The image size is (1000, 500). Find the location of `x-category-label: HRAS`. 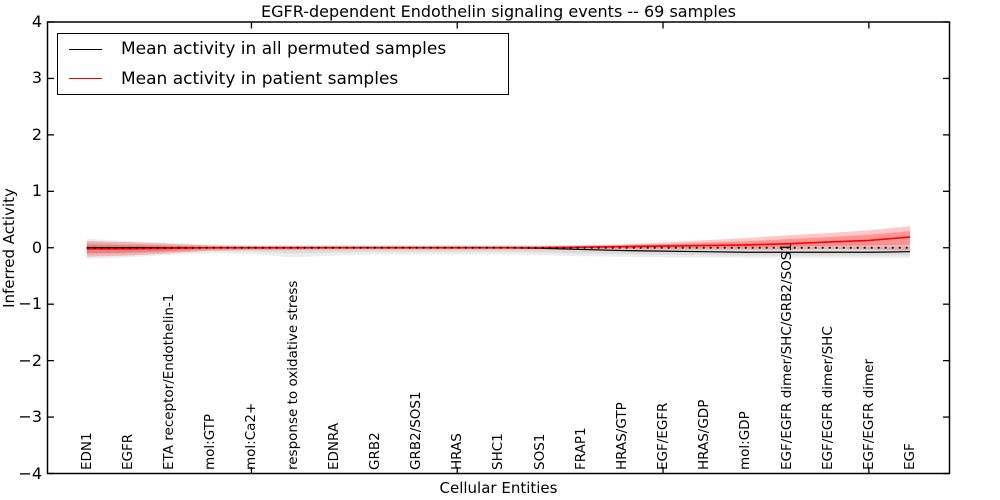

x-category-label: HRAS is located at coordinates (457, 451).